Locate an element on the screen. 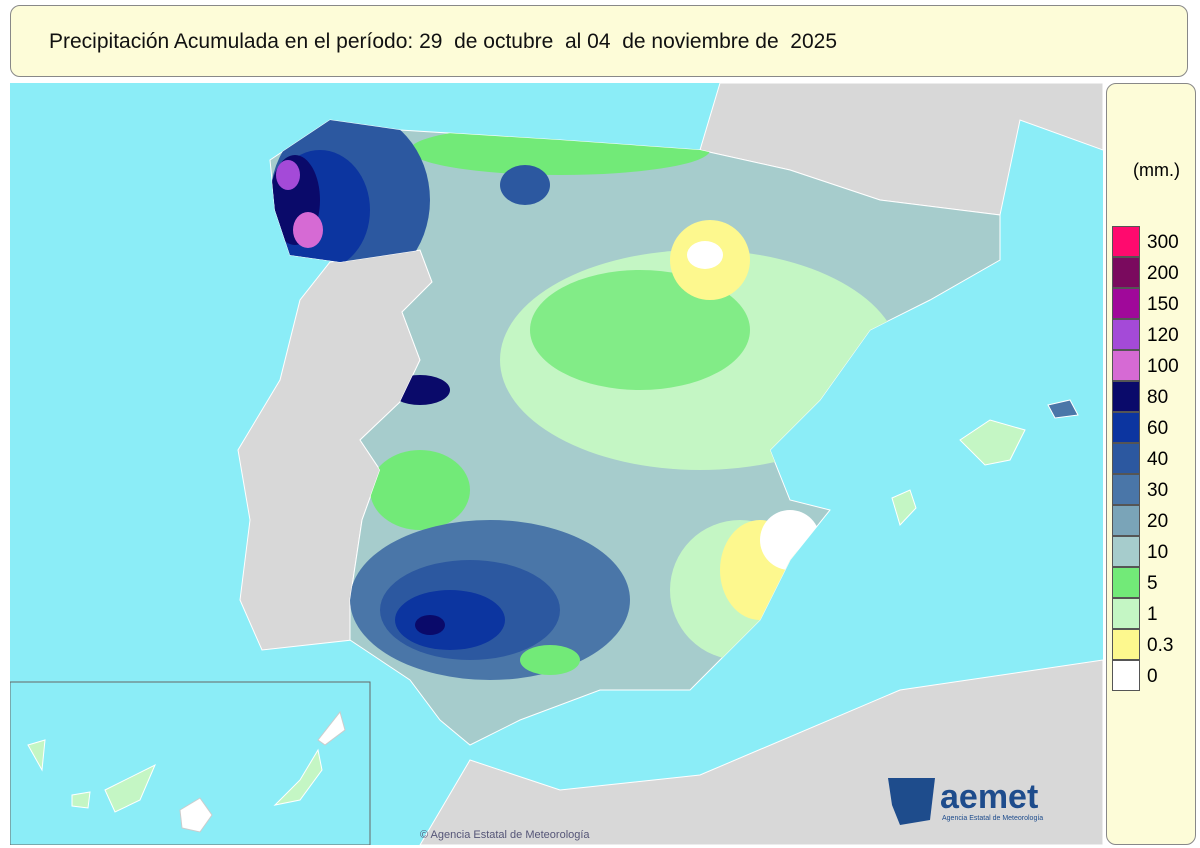  legend-label: 0.3 is located at coordinates (1160, 645).